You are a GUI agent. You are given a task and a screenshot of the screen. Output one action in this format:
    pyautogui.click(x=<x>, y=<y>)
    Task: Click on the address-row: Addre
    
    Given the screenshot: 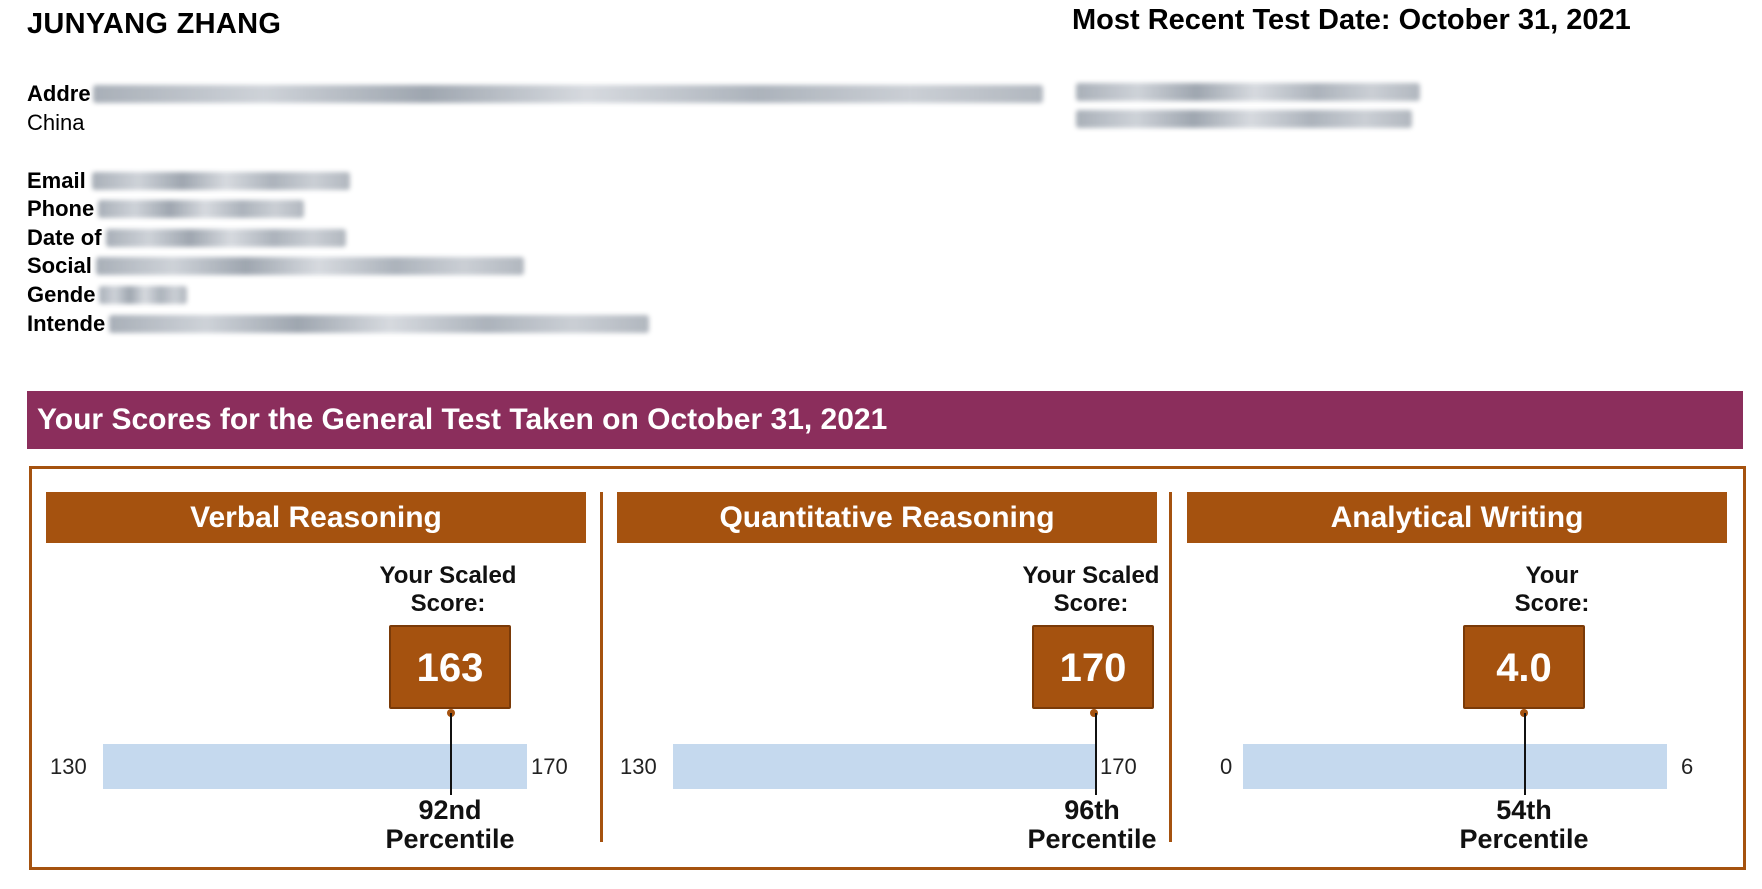 What is the action you would take?
    pyautogui.click(x=535, y=94)
    